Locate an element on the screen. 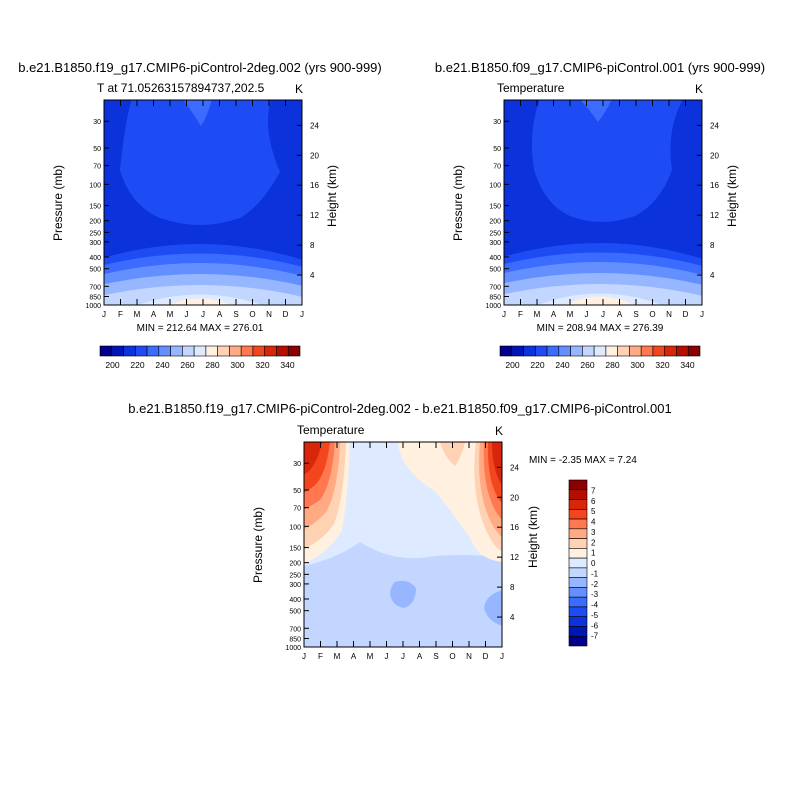 This screenshot has width=800, height=800. y-tick-label: 200 is located at coordinates (495, 222).